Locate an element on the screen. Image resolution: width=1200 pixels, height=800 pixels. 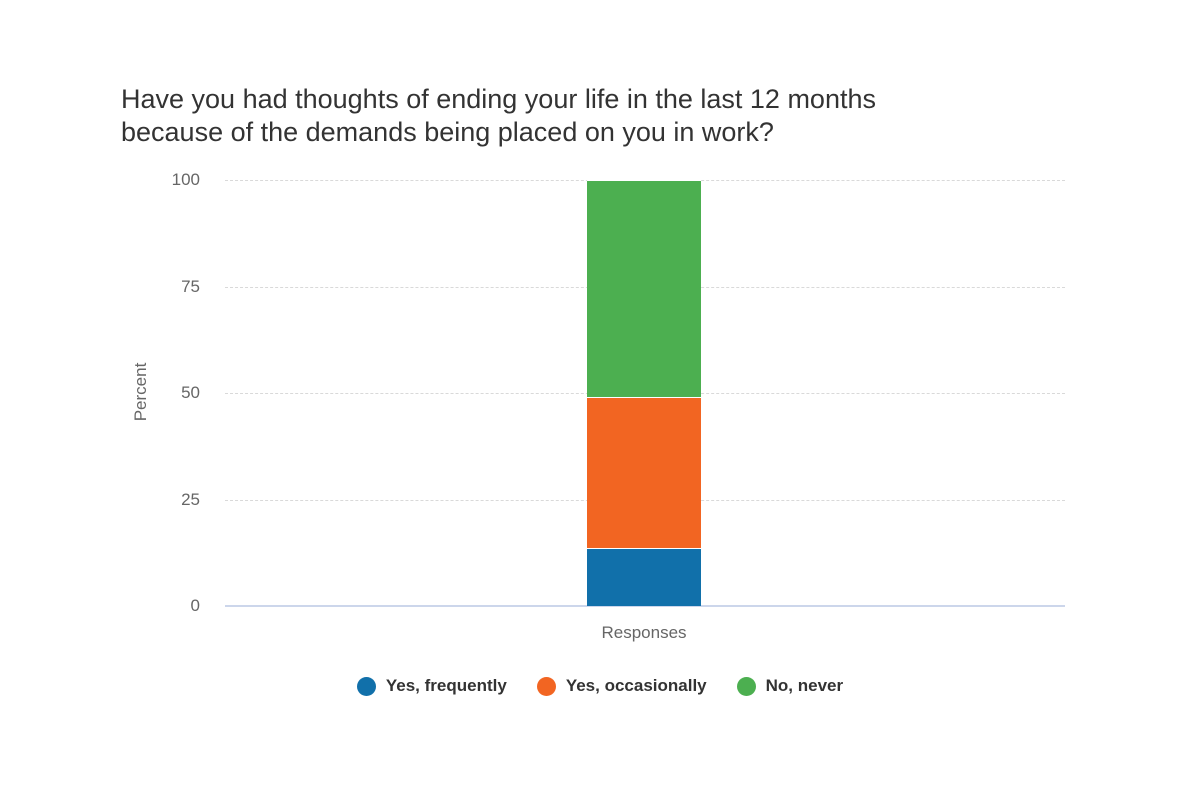
legend-label: Yes, occasionally is located at coordinates (636, 685).